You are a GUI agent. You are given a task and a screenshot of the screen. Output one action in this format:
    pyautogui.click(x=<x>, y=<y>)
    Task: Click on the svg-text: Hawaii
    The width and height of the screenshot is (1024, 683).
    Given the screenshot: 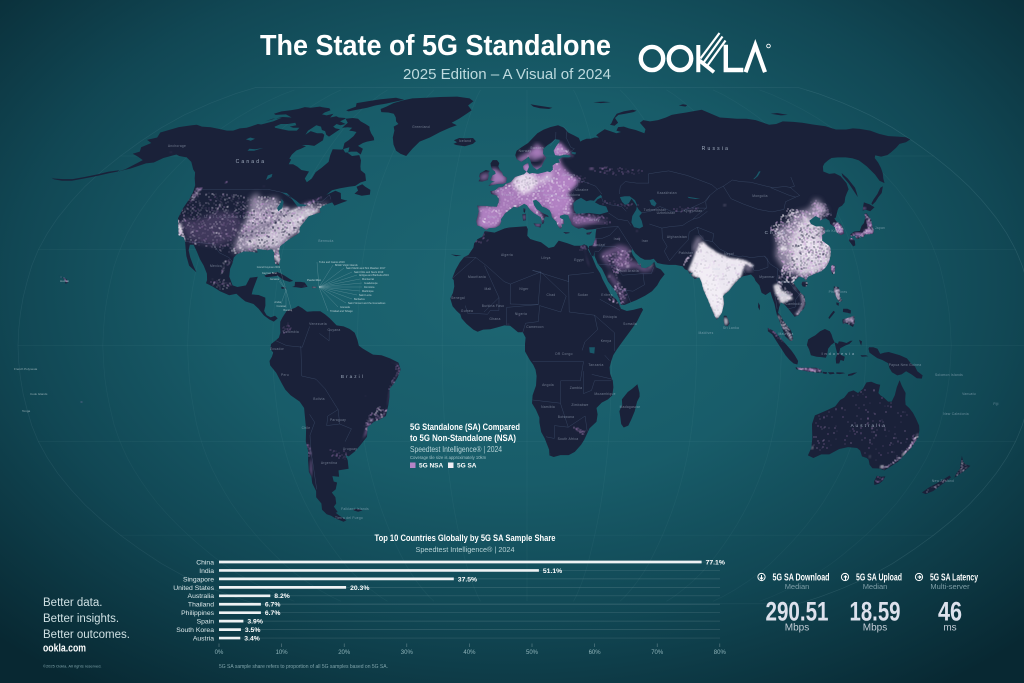 What is the action you would take?
    pyautogui.click(x=64, y=281)
    